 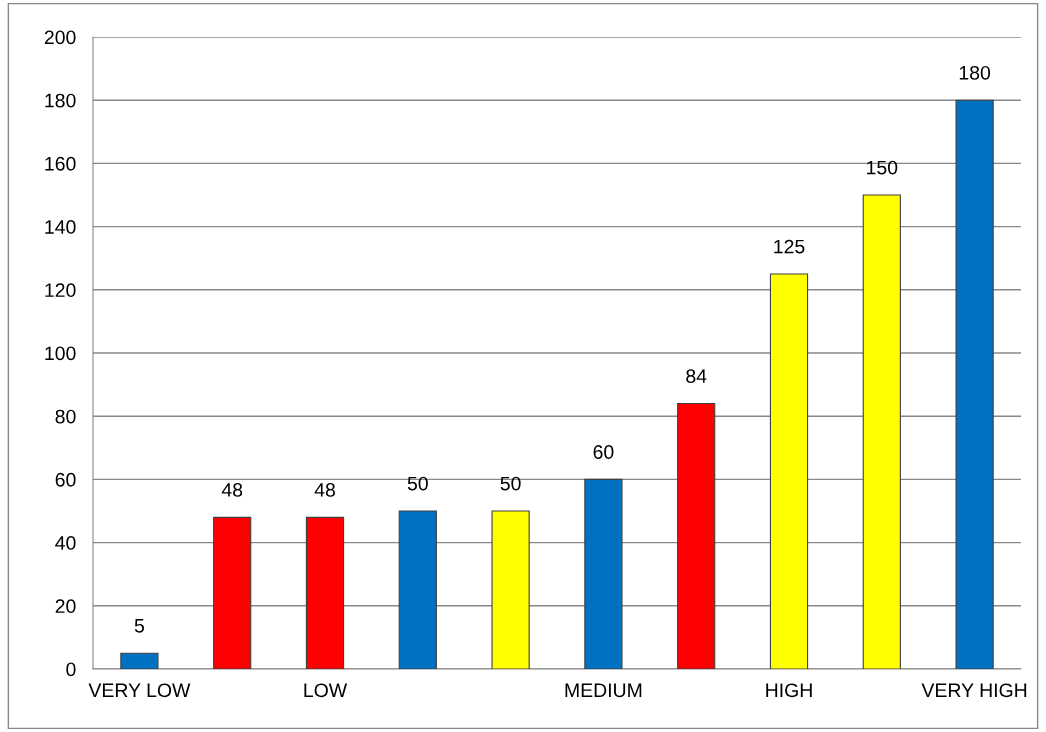 I want to click on y-tick-label: 40, so click(x=65, y=543).